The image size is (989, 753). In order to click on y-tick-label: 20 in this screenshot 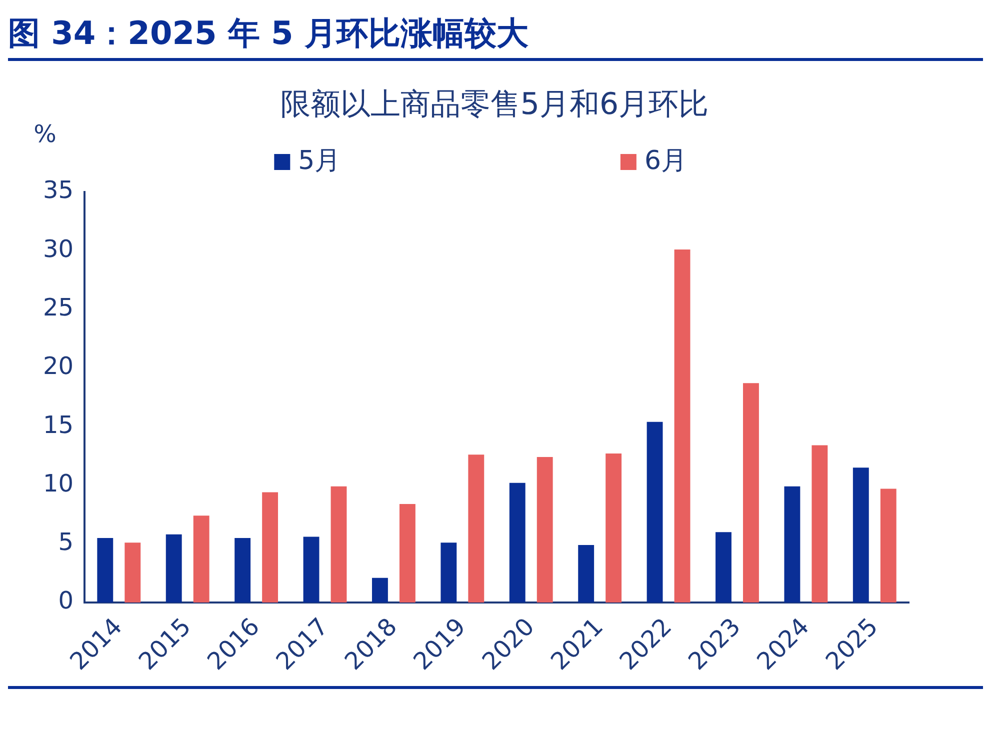, I will do `click(58, 366)`.